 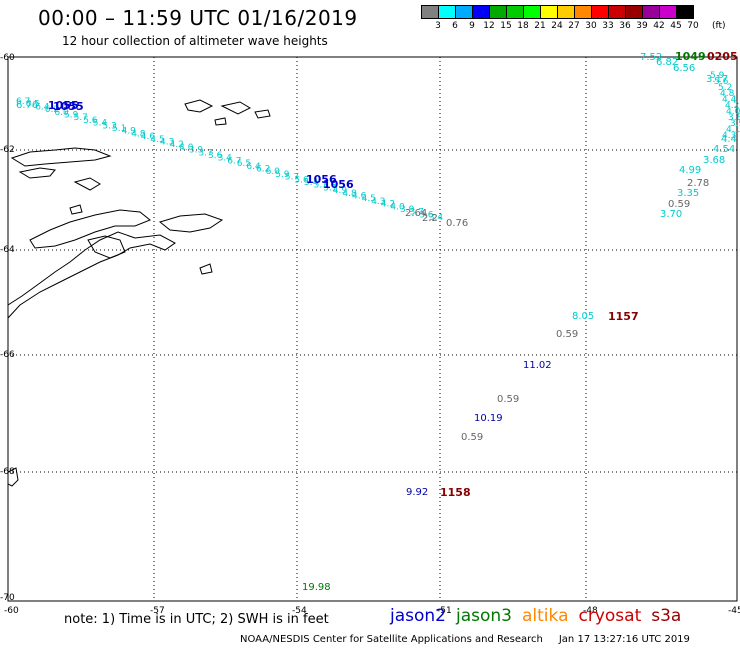 I want to click on legend-tick-labels: 3 6 9 12 15 18 21 24 27 30 33 36 39 42 45 70 (ft), so click(x=580, y=25).